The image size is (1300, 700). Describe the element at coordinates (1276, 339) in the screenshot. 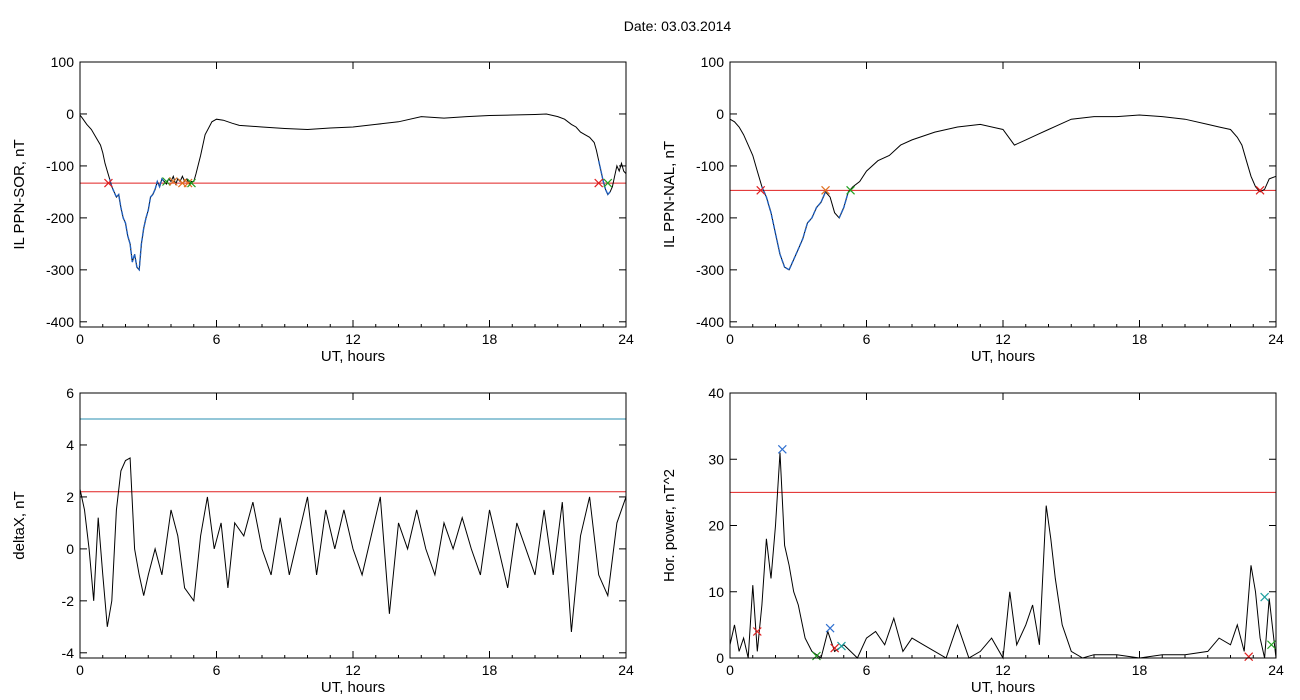

I see `plot2-xtick-label: 24` at that location.